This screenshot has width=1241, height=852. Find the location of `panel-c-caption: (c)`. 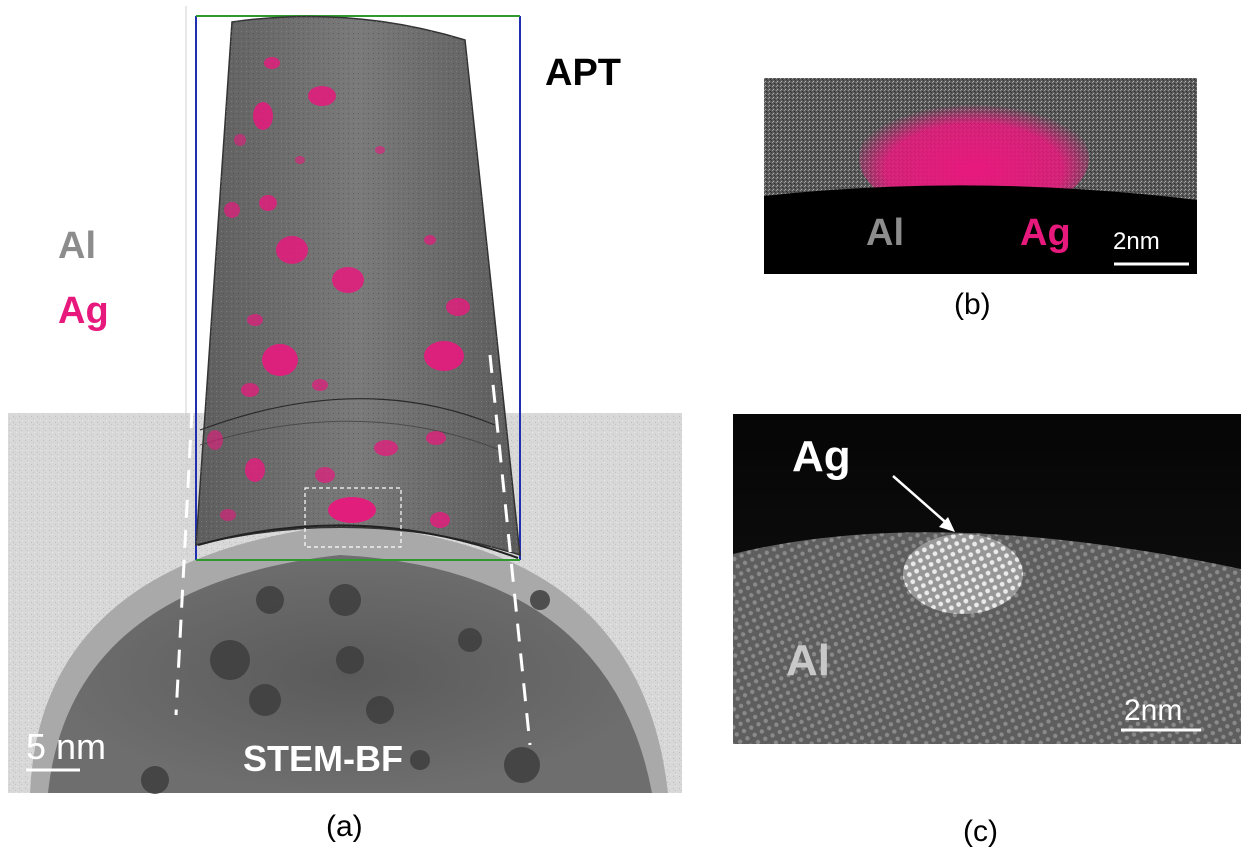

panel-c-caption: (c) is located at coordinates (980, 831).